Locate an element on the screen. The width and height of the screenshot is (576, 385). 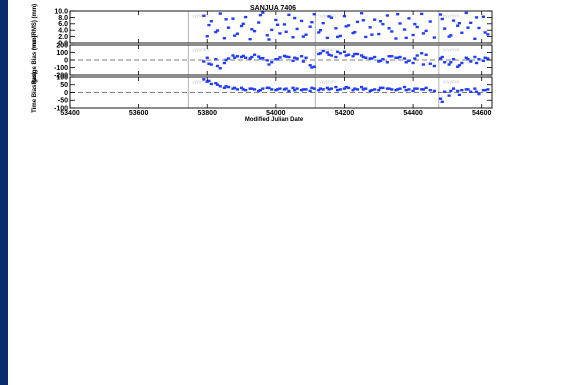
x-tick-label: 53400 is located at coordinates (70, 113).